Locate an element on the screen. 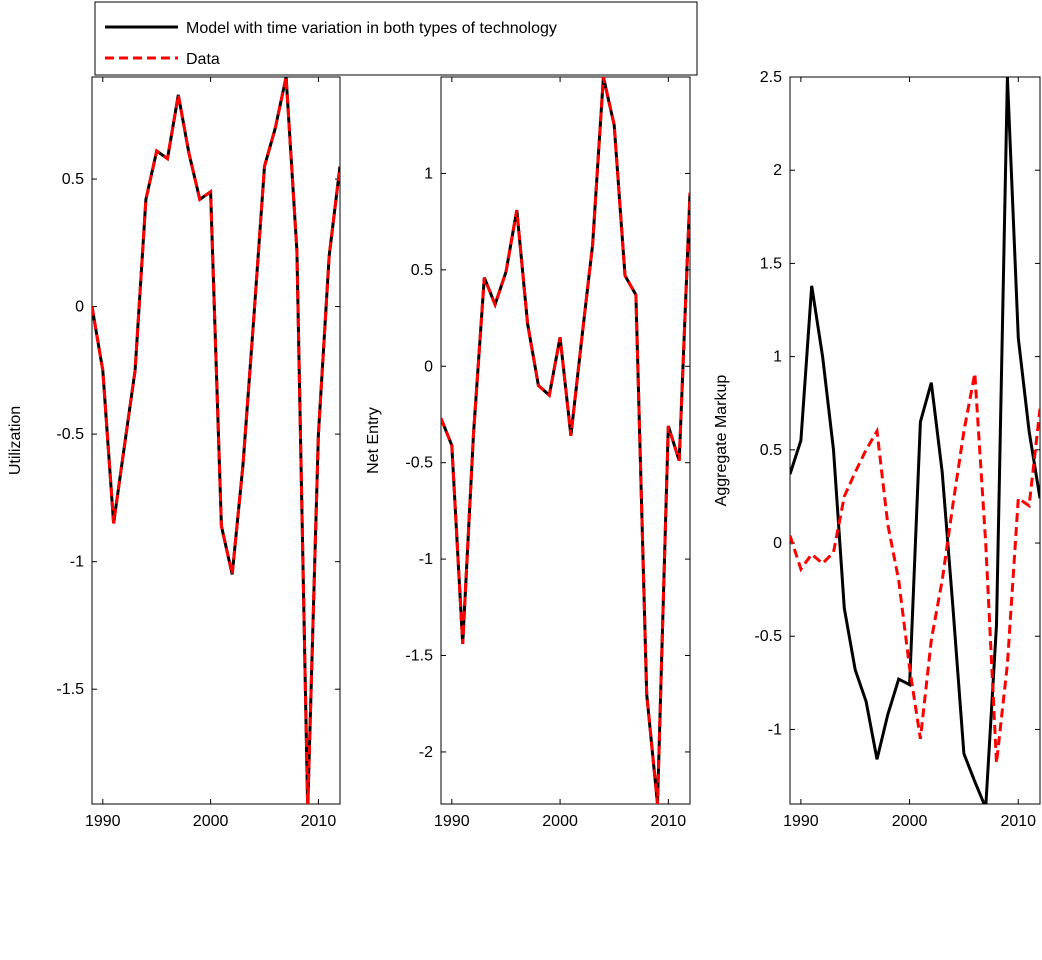  utilization-xtick-label: 2000 is located at coordinates (211, 821).